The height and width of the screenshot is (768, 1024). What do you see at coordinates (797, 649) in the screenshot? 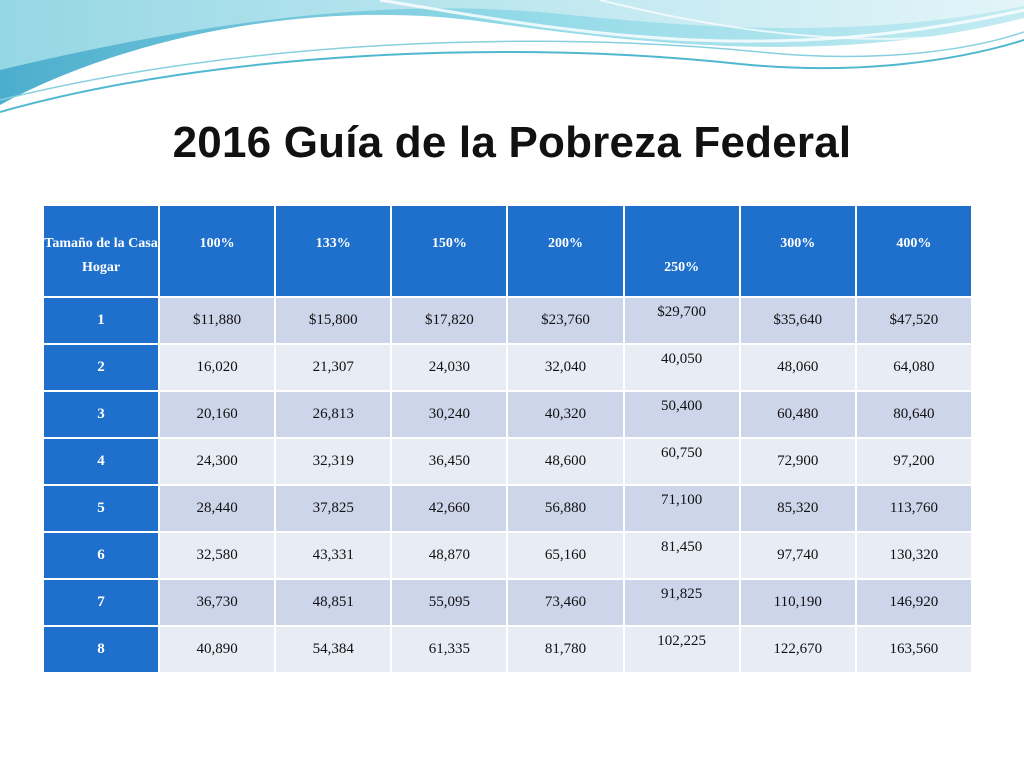
I see `table-cell: 122,670` at bounding box center [797, 649].